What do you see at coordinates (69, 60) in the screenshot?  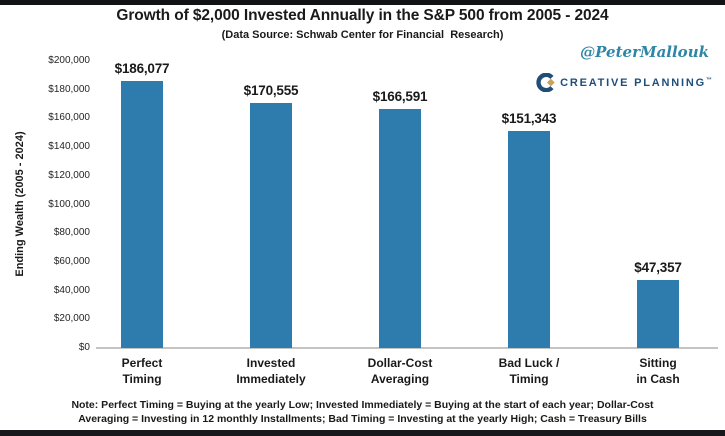 I see `y-tick-label: $200,000` at bounding box center [69, 60].